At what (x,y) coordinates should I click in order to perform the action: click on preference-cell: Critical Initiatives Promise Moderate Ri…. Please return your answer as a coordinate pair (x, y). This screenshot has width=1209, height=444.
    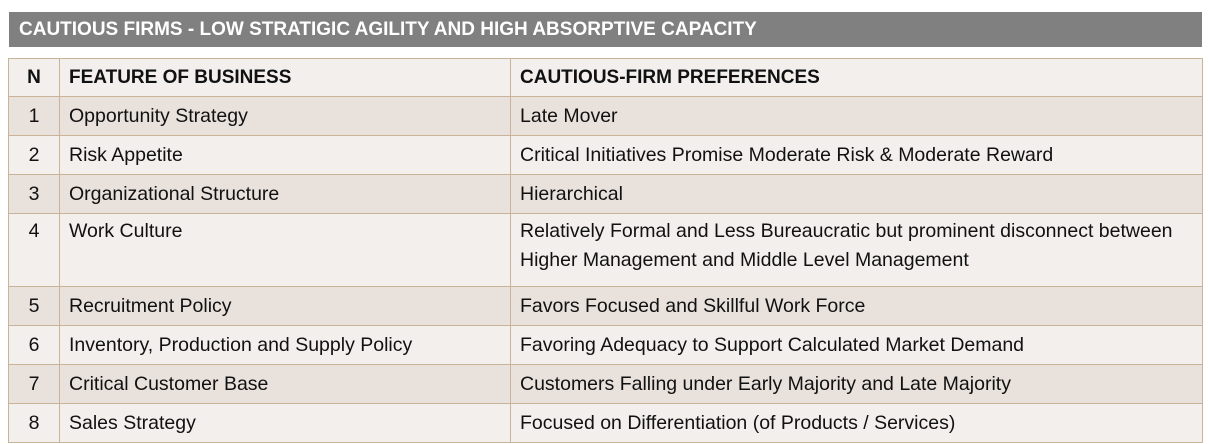
    Looking at the image, I should click on (856, 155).